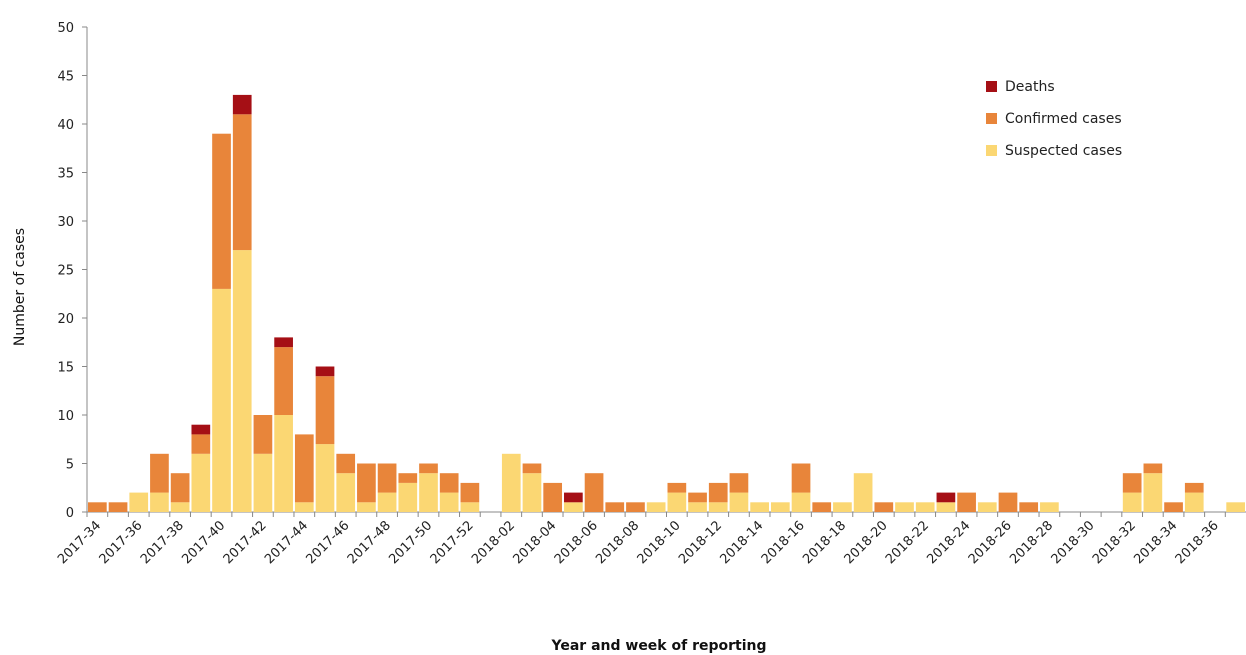 The width and height of the screenshot is (1246, 655). Describe the element at coordinates (79, 542) in the screenshot. I see `x-tick-label: 2017-34` at that location.